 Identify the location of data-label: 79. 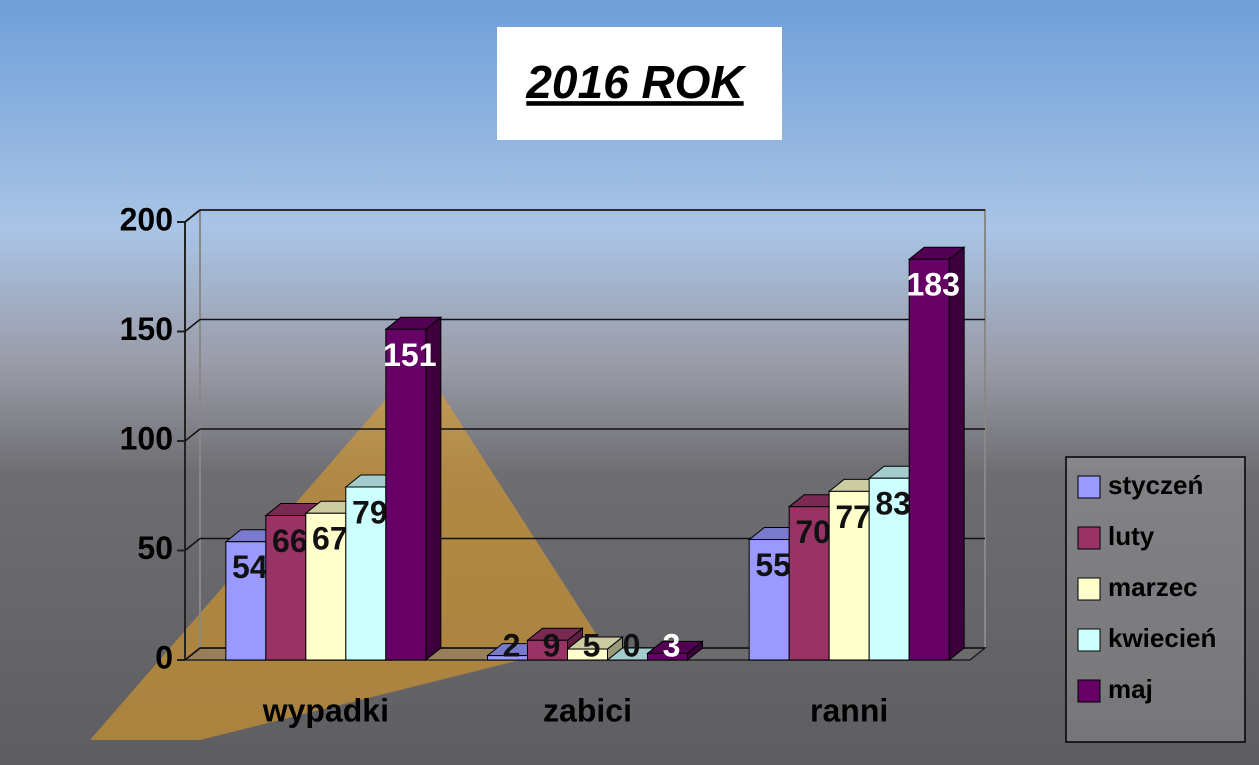
(370, 512).